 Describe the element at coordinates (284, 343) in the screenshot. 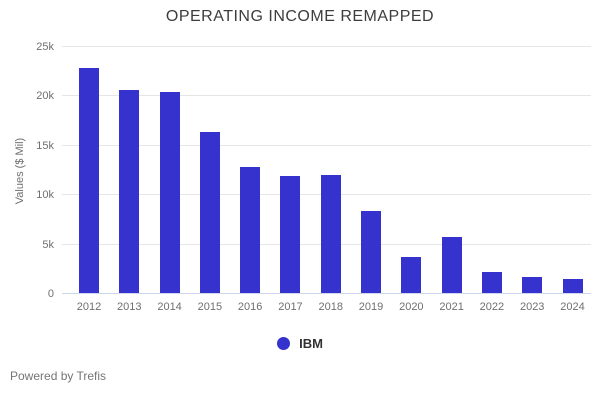

I see `legend-dot-icon` at that location.